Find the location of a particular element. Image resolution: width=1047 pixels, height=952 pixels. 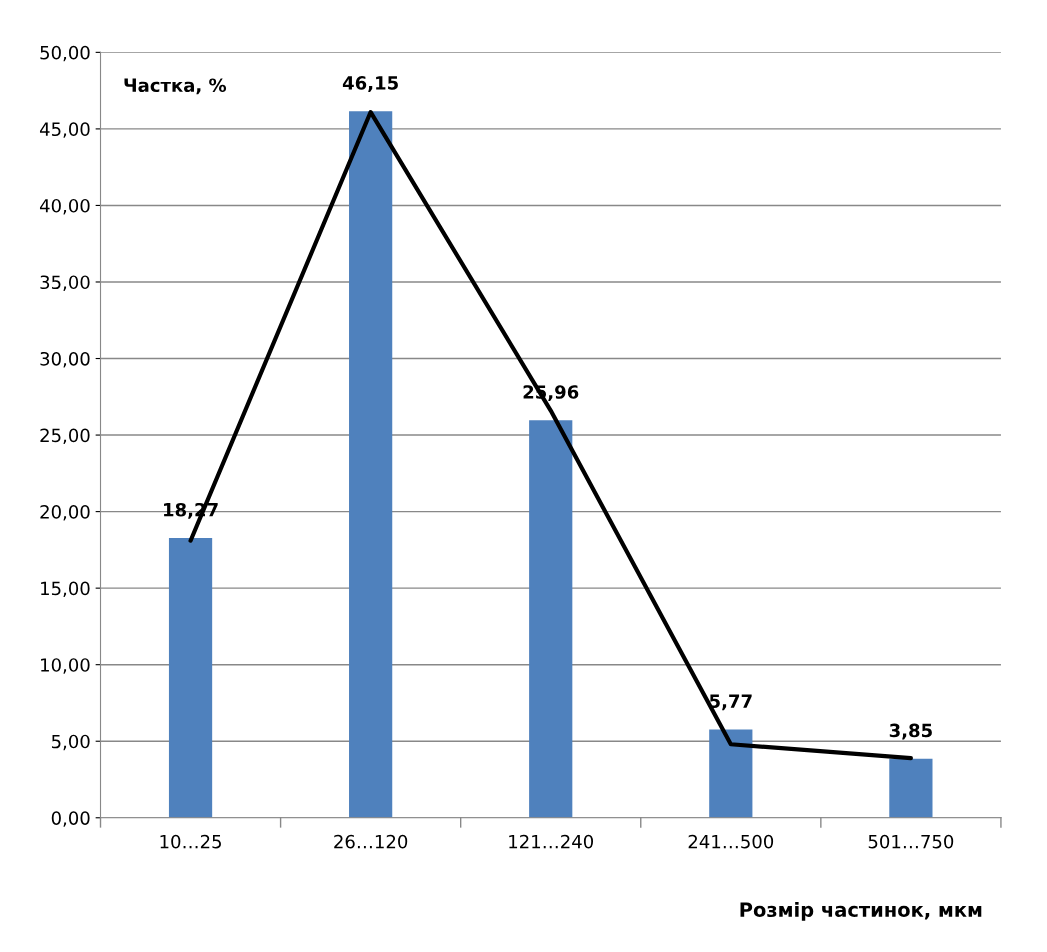

y-axis-title: Частка, % is located at coordinates (175, 86).